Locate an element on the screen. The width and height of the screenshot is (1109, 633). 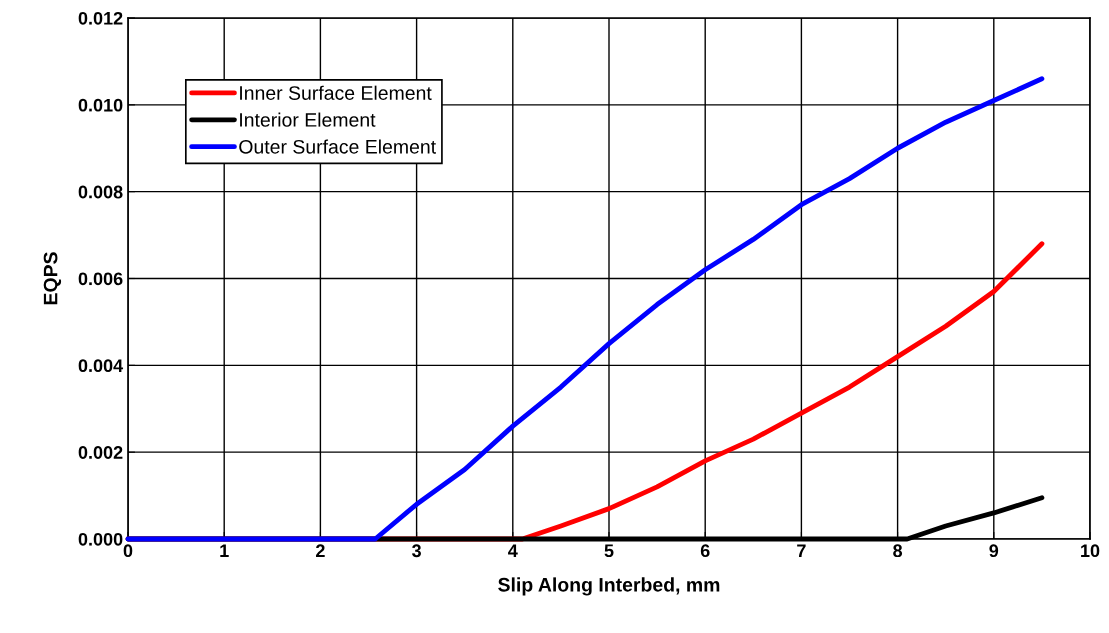
x-tick-label: 10 is located at coordinates (1090, 551).